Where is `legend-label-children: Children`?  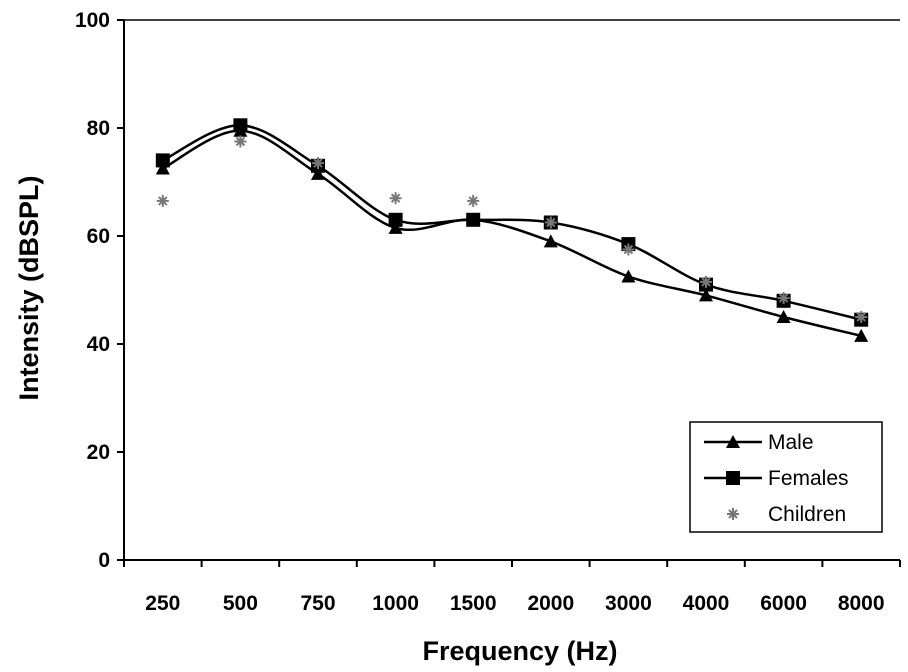
legend-label-children: Children is located at coordinates (807, 514).